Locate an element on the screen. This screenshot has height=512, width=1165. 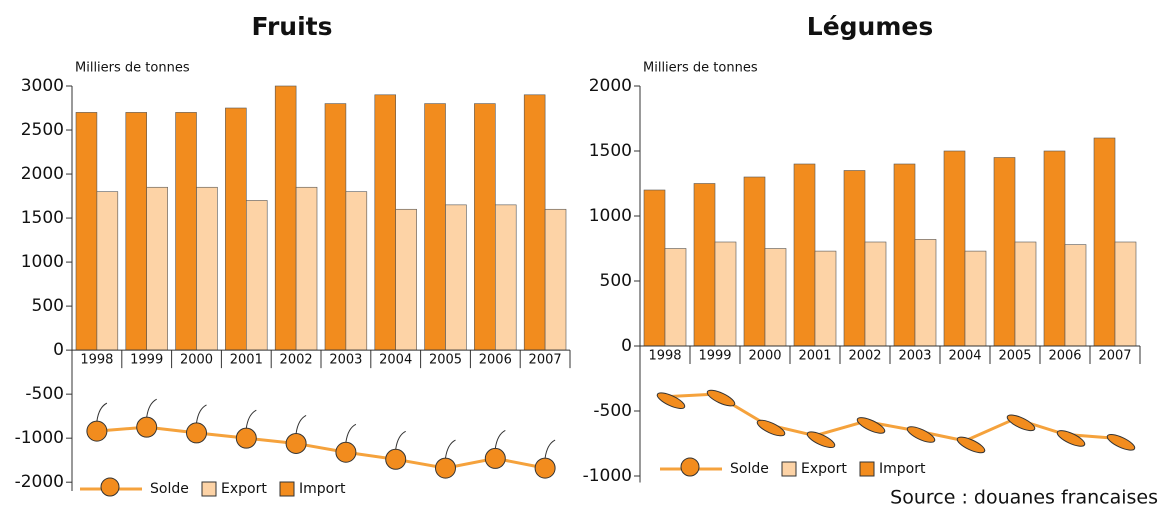
y-tick-label: 1500 is located at coordinates (42, 218).